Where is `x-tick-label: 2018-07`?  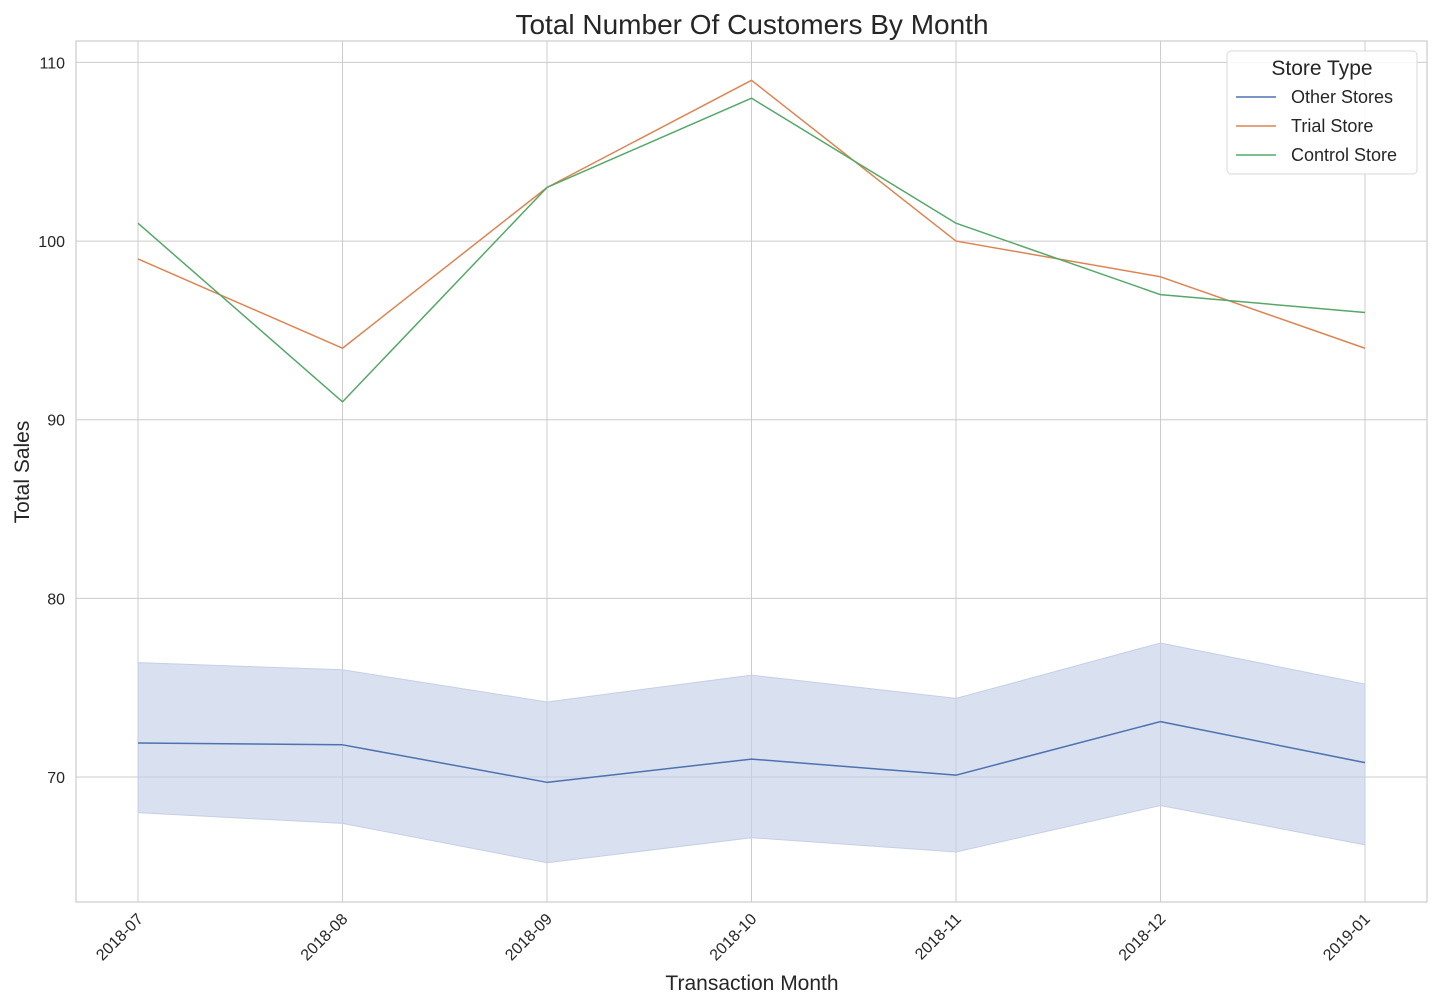
x-tick-label: 2018-07 is located at coordinates (120, 938).